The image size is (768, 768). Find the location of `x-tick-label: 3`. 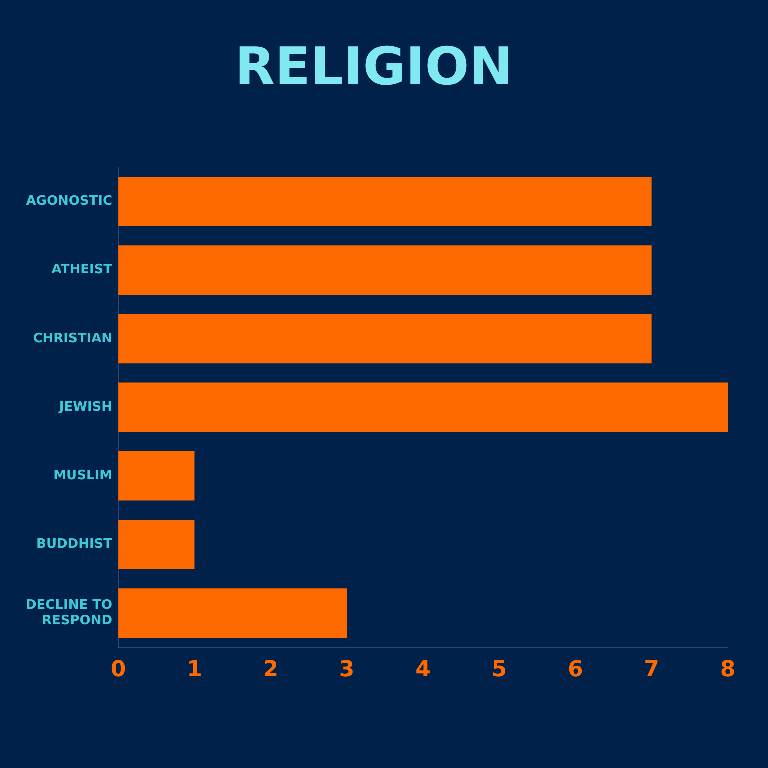

x-tick-label: 3 is located at coordinates (347, 670).